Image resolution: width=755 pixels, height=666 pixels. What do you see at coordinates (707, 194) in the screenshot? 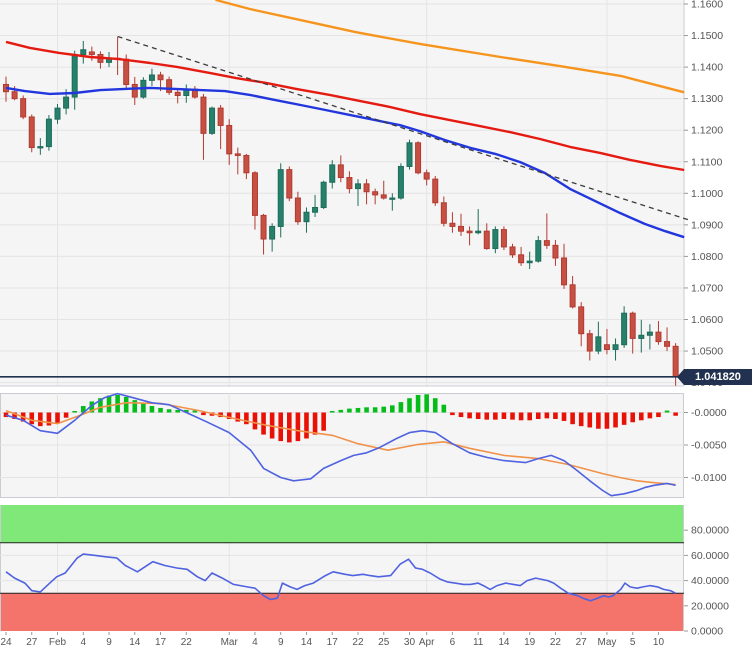
I see `price-tick-label: 1.1000` at bounding box center [707, 194].